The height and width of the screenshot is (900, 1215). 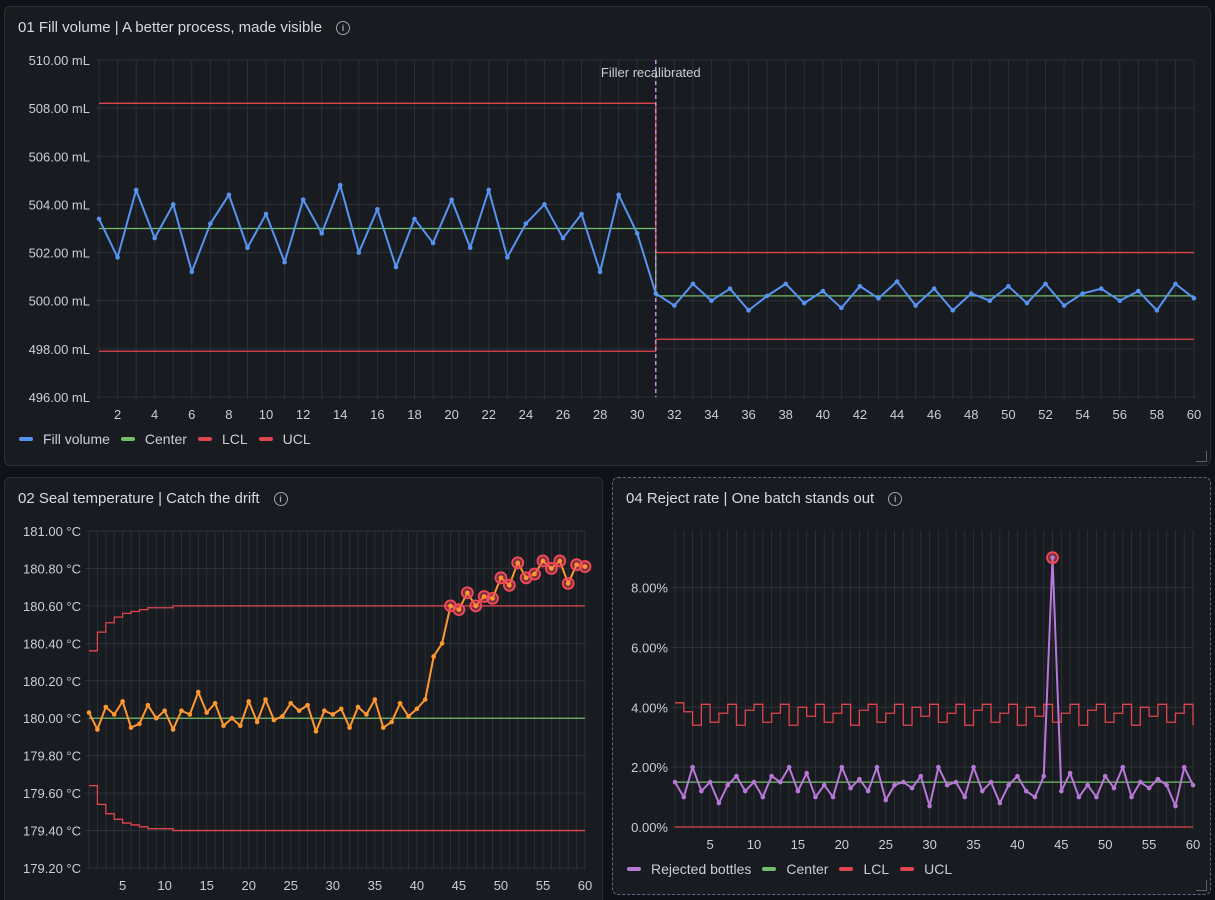 I want to click on series-line, so click(x=934, y=682).